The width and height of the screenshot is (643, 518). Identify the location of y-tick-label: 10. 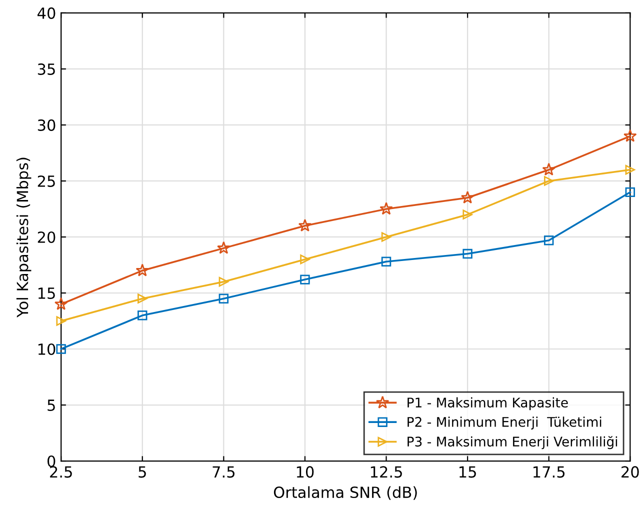
(47, 349).